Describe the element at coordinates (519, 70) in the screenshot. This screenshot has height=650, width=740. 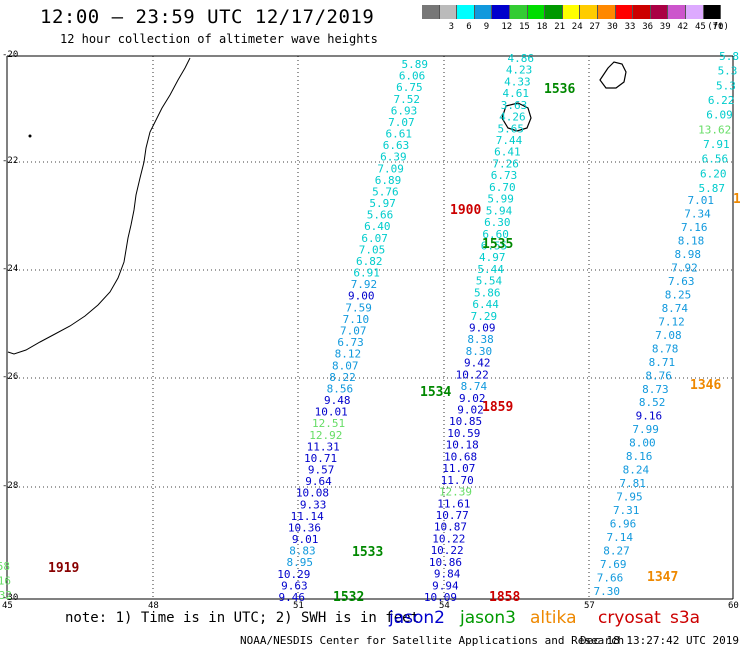
I see `swh-value: 4.23` at that location.